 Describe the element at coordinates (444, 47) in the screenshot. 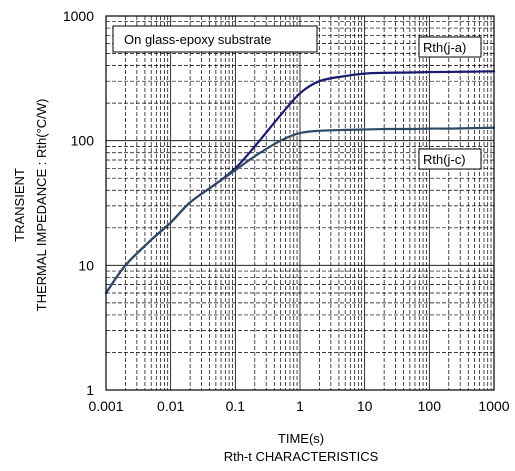

I see `series-label-rth-ja: Rth(j-a)` at that location.